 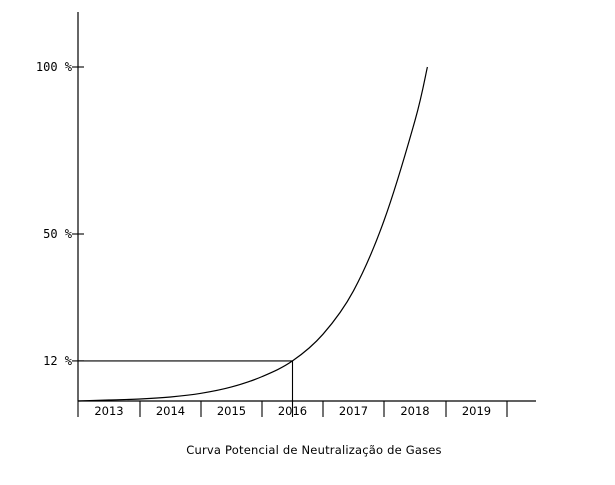 I want to click on reference-lines, so click(x=186, y=388).